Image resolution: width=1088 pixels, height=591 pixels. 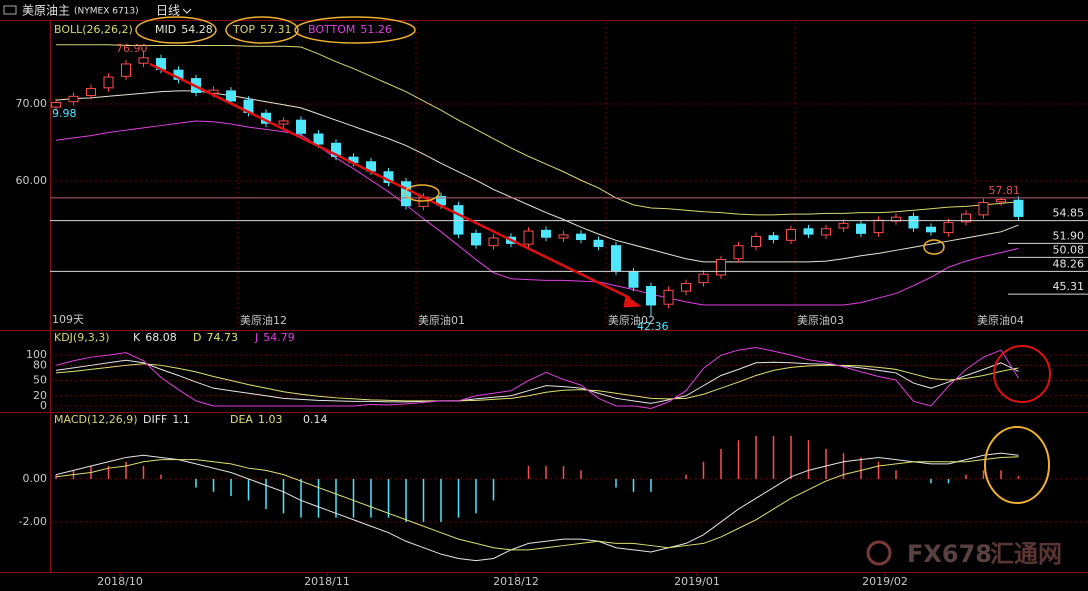 What do you see at coordinates (93, 29) in the screenshot?
I see `indicator-title: BOLL(26,26,2)` at bounding box center [93, 29].